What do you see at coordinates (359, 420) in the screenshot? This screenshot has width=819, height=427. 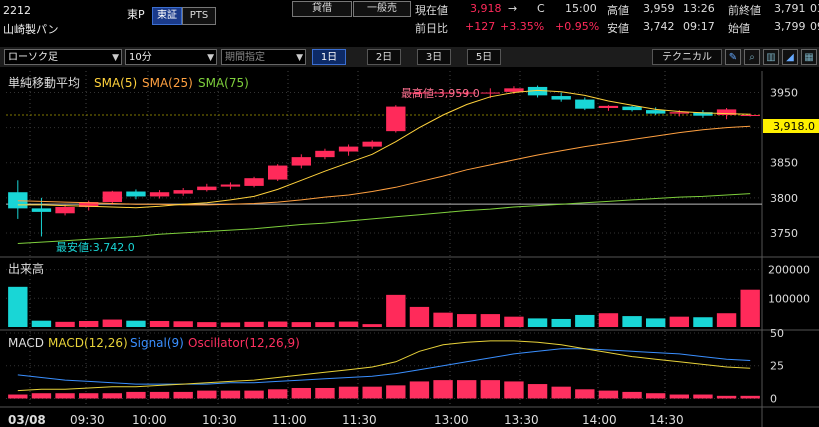 I see `x-axis-time: 11:30` at bounding box center [359, 420].